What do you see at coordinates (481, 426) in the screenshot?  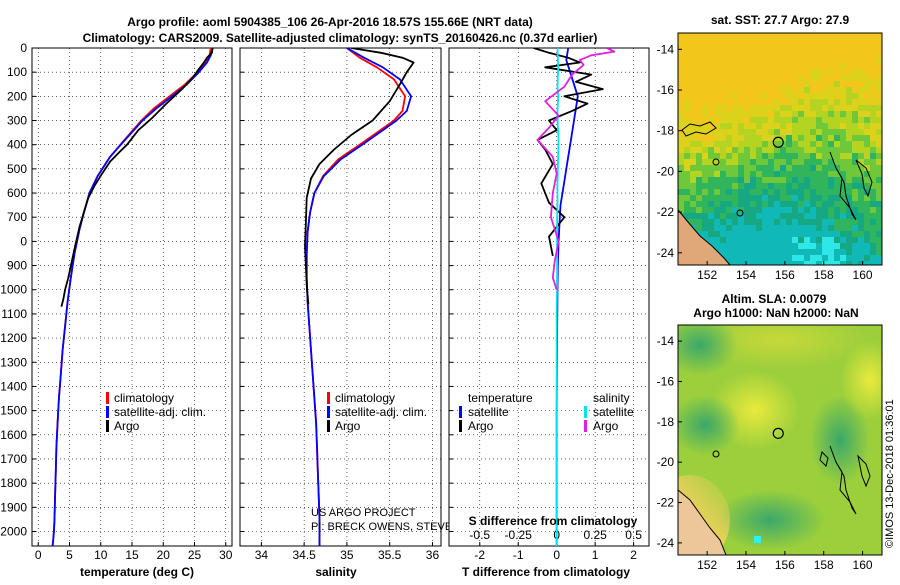 I see `legend-label-t-argo: Argo` at bounding box center [481, 426].